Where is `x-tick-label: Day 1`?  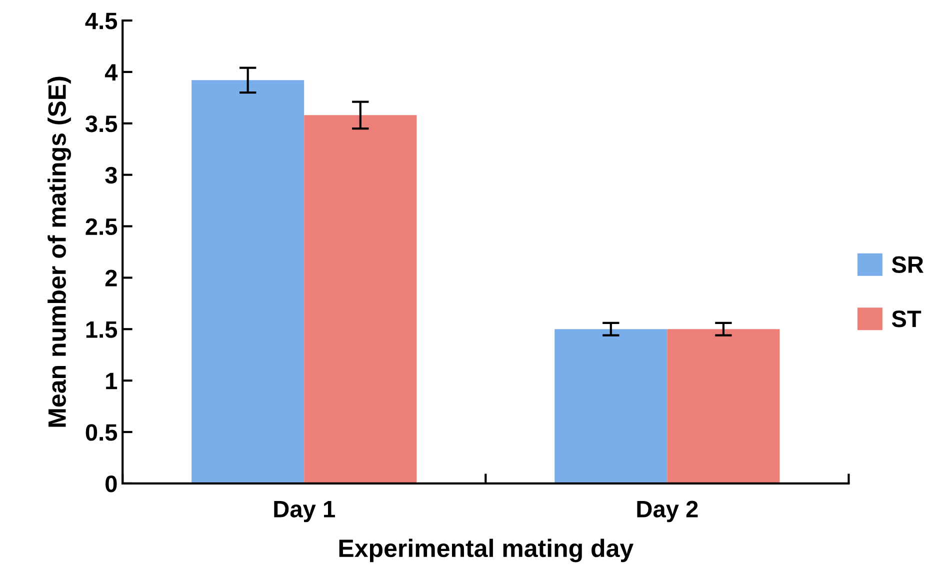
x-tick-label: Day 1 is located at coordinates (304, 511).